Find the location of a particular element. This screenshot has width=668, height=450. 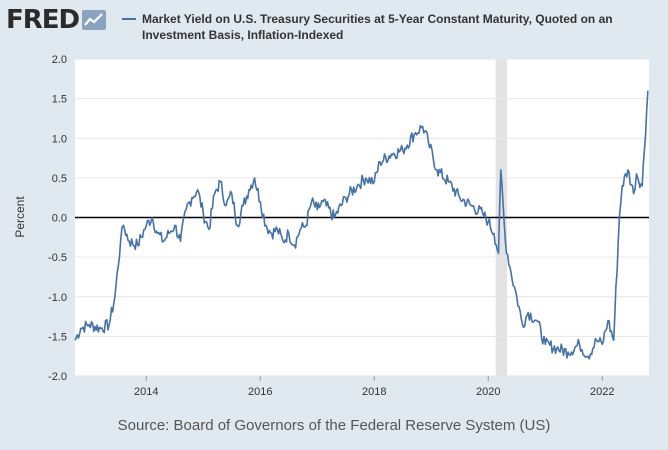

fred-logo: FRED is located at coordinates (56, 20).